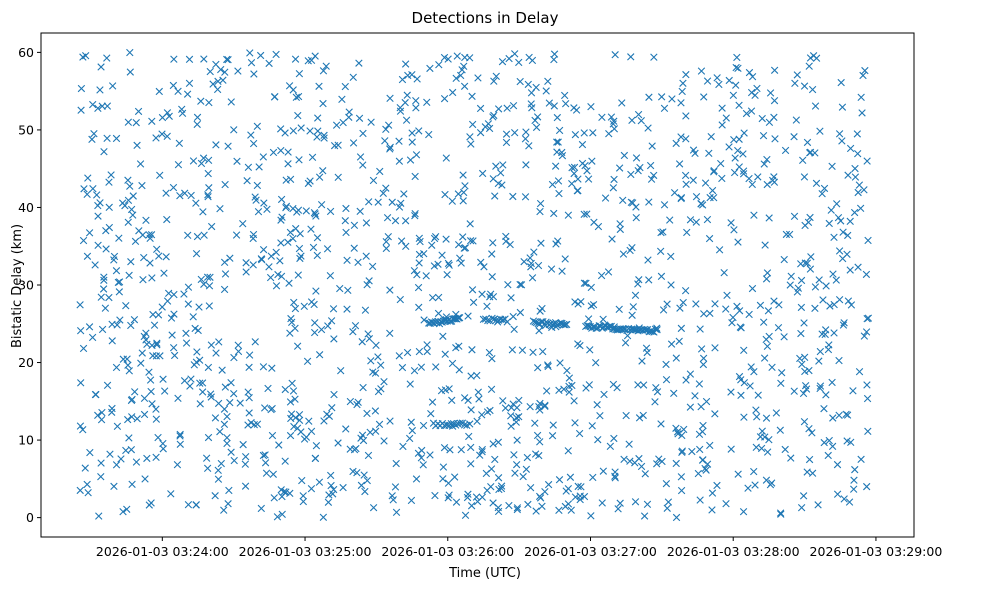 The image size is (989, 590). What do you see at coordinates (876, 551) in the screenshot?
I see `x-tick-label: 2026-01-03 03:29:00` at bounding box center [876, 551].